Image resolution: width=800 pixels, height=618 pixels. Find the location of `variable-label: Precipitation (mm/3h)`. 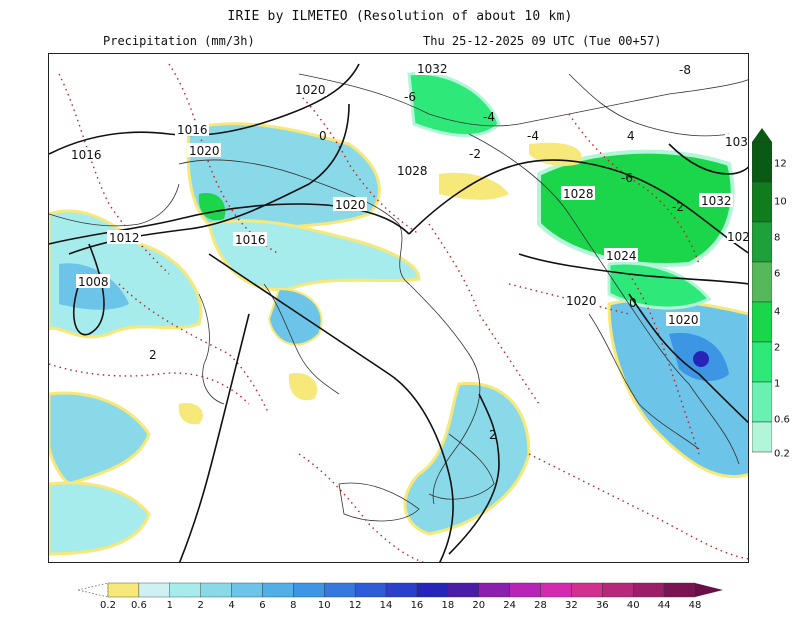

variable-label: Precipitation (mm/3h) is located at coordinates (179, 41).